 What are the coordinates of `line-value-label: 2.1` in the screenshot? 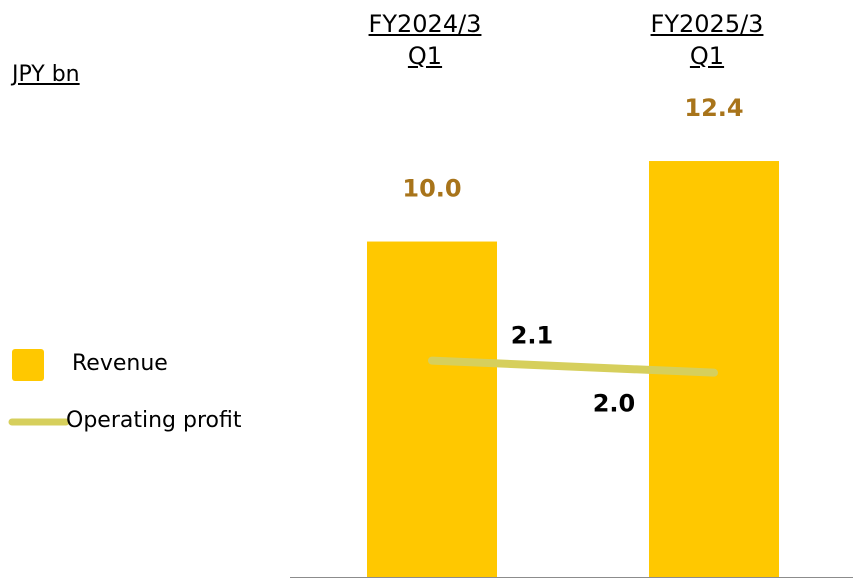 It's located at (532, 336).